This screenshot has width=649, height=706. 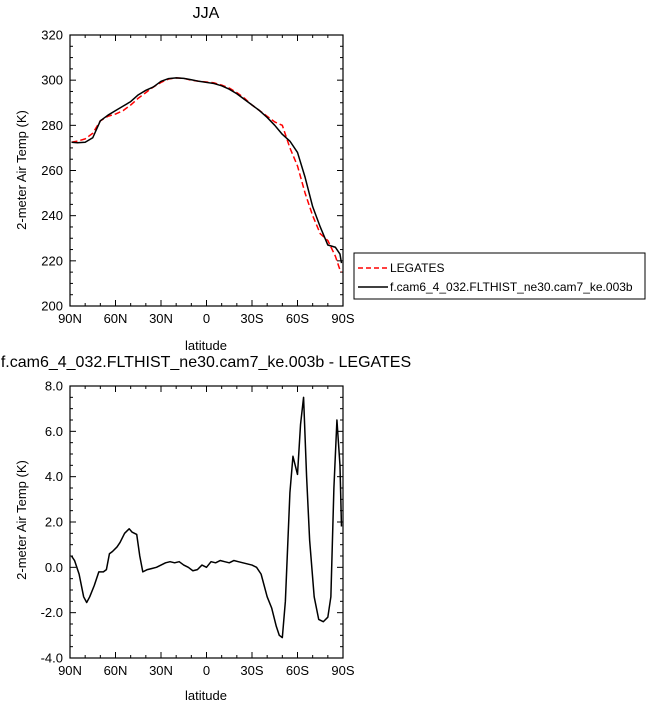 What do you see at coordinates (54, 567) in the screenshot?
I see `bottom-y-tick-label: 0.0` at bounding box center [54, 567].